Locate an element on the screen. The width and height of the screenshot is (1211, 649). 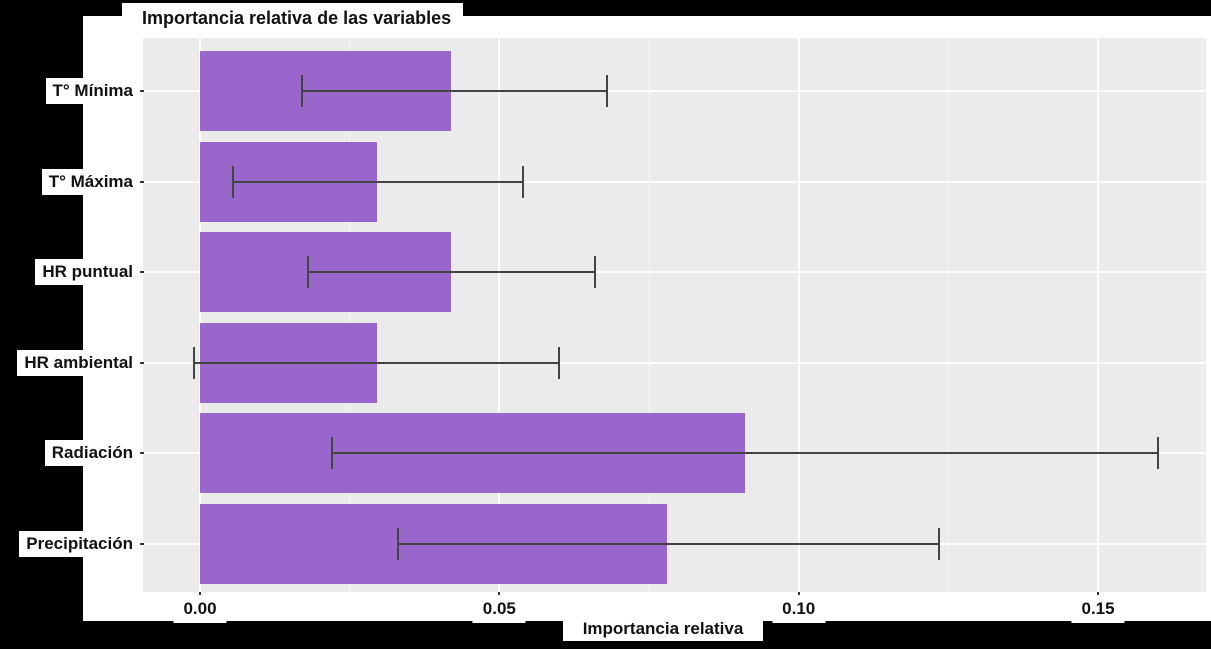
y-axis-label: T° Mínima is located at coordinates (92, 91).